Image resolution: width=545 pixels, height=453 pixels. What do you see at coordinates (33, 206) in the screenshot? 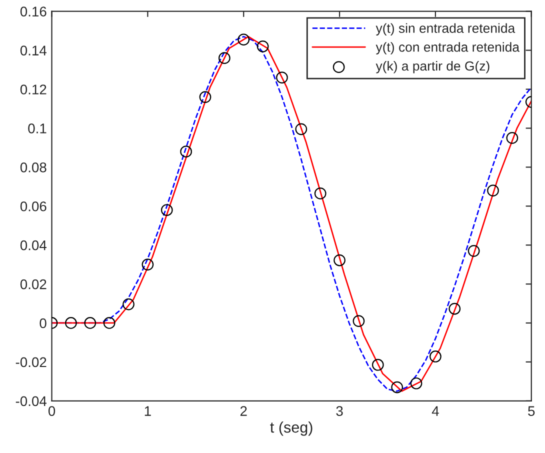
I see `y-tick-label: 0.06` at bounding box center [33, 206].